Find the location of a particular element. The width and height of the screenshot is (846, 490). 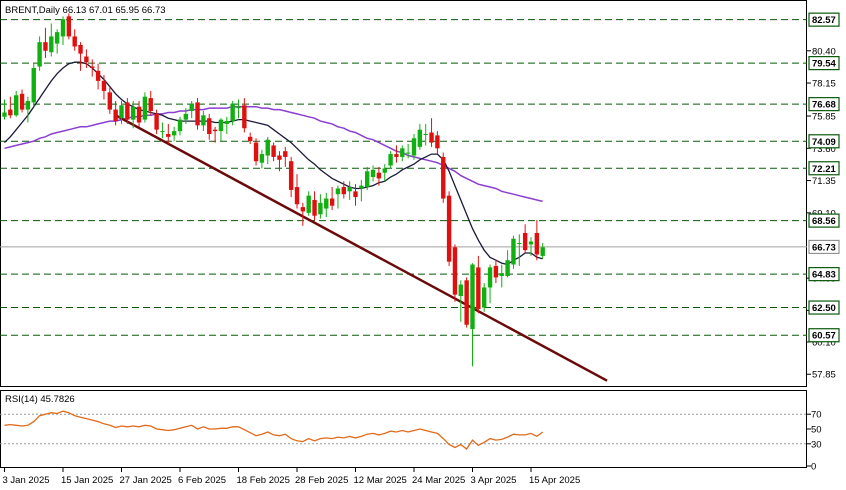

rsi-indicator: 70 50 30 0 is located at coordinates (411, 441).